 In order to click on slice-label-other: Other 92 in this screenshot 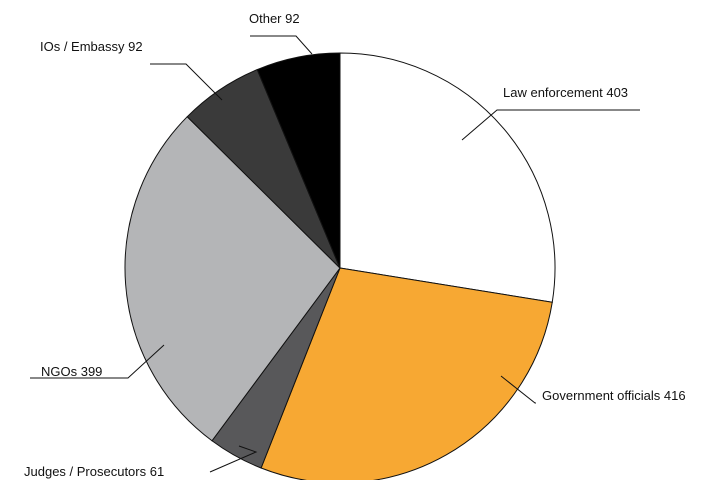, I will do `click(274, 18)`.